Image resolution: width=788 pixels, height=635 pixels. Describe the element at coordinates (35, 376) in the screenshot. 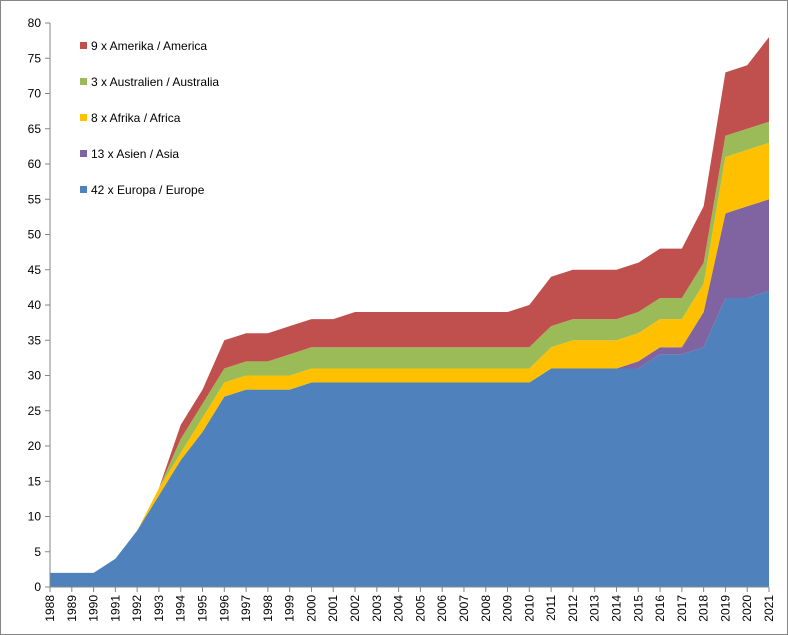

I see `y-tick-label: 30` at that location.